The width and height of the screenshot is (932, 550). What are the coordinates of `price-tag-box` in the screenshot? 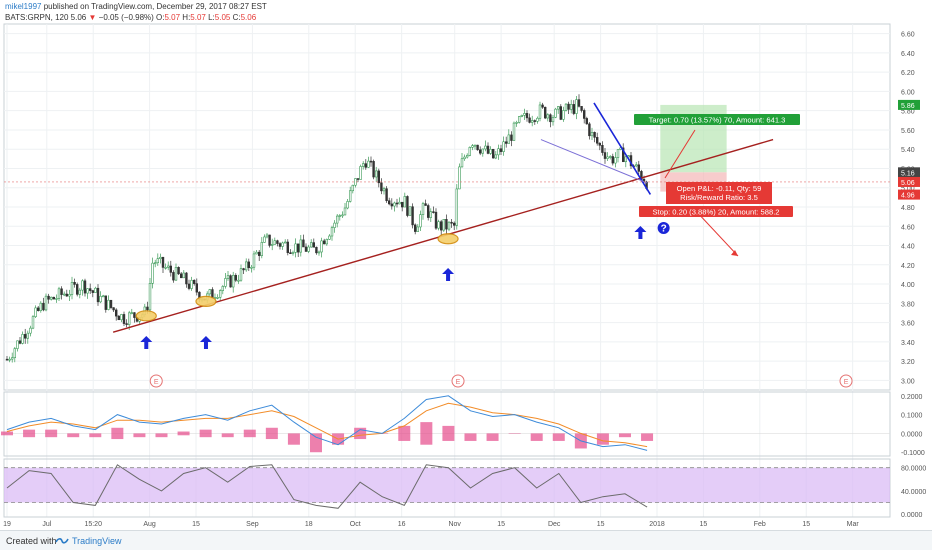 It's located at (909, 172).